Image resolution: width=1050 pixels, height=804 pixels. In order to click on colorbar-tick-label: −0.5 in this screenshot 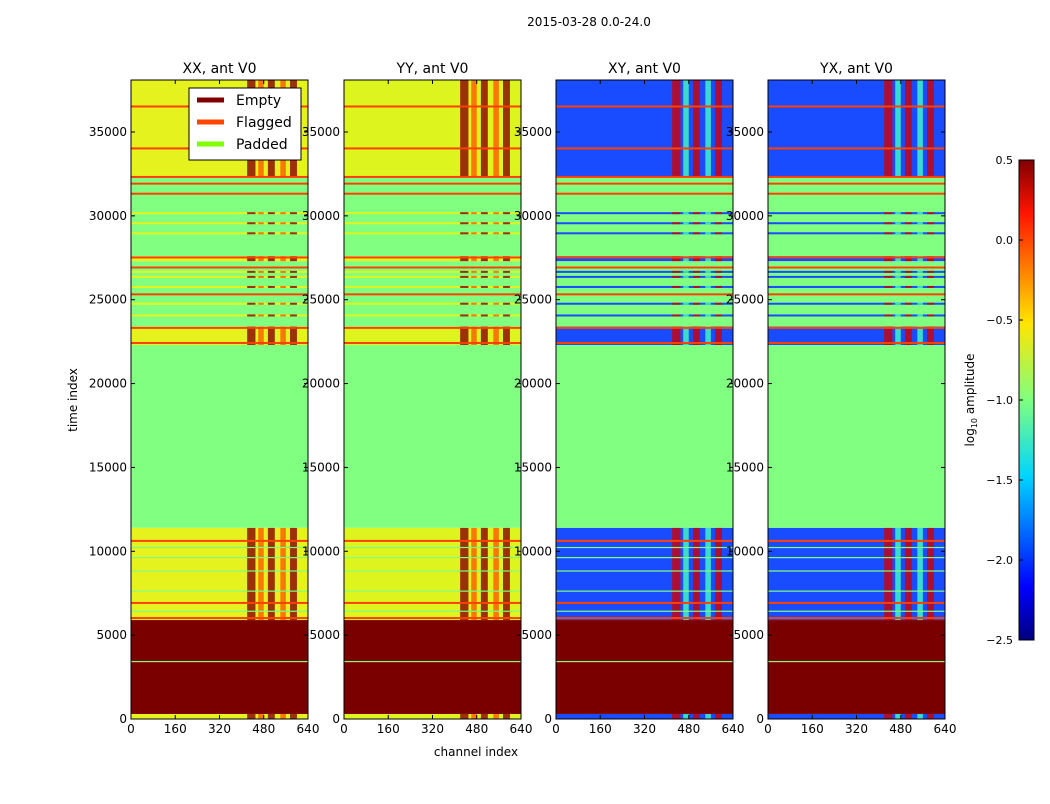, I will do `click(999, 320)`.